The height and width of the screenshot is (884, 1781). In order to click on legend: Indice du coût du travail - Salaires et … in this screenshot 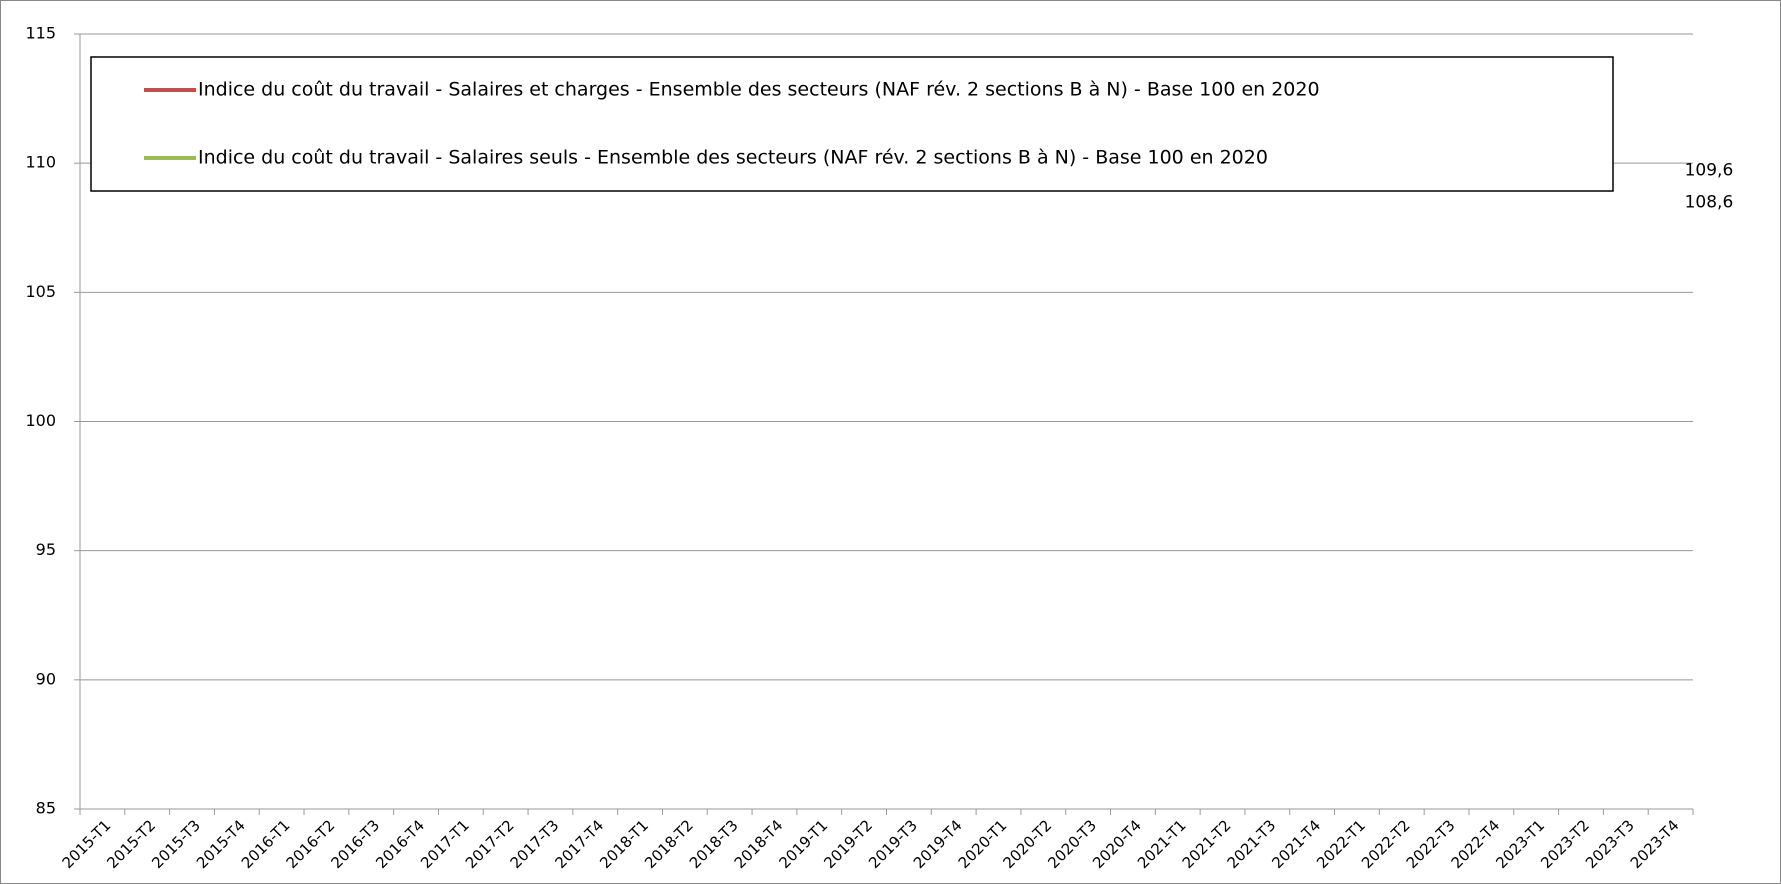, I will do `click(852, 124)`.